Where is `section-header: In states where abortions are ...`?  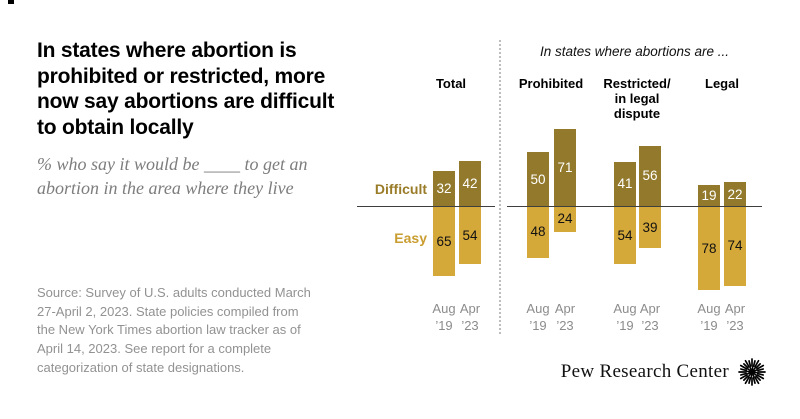
section-header: In states where abortions are ... is located at coordinates (634, 51).